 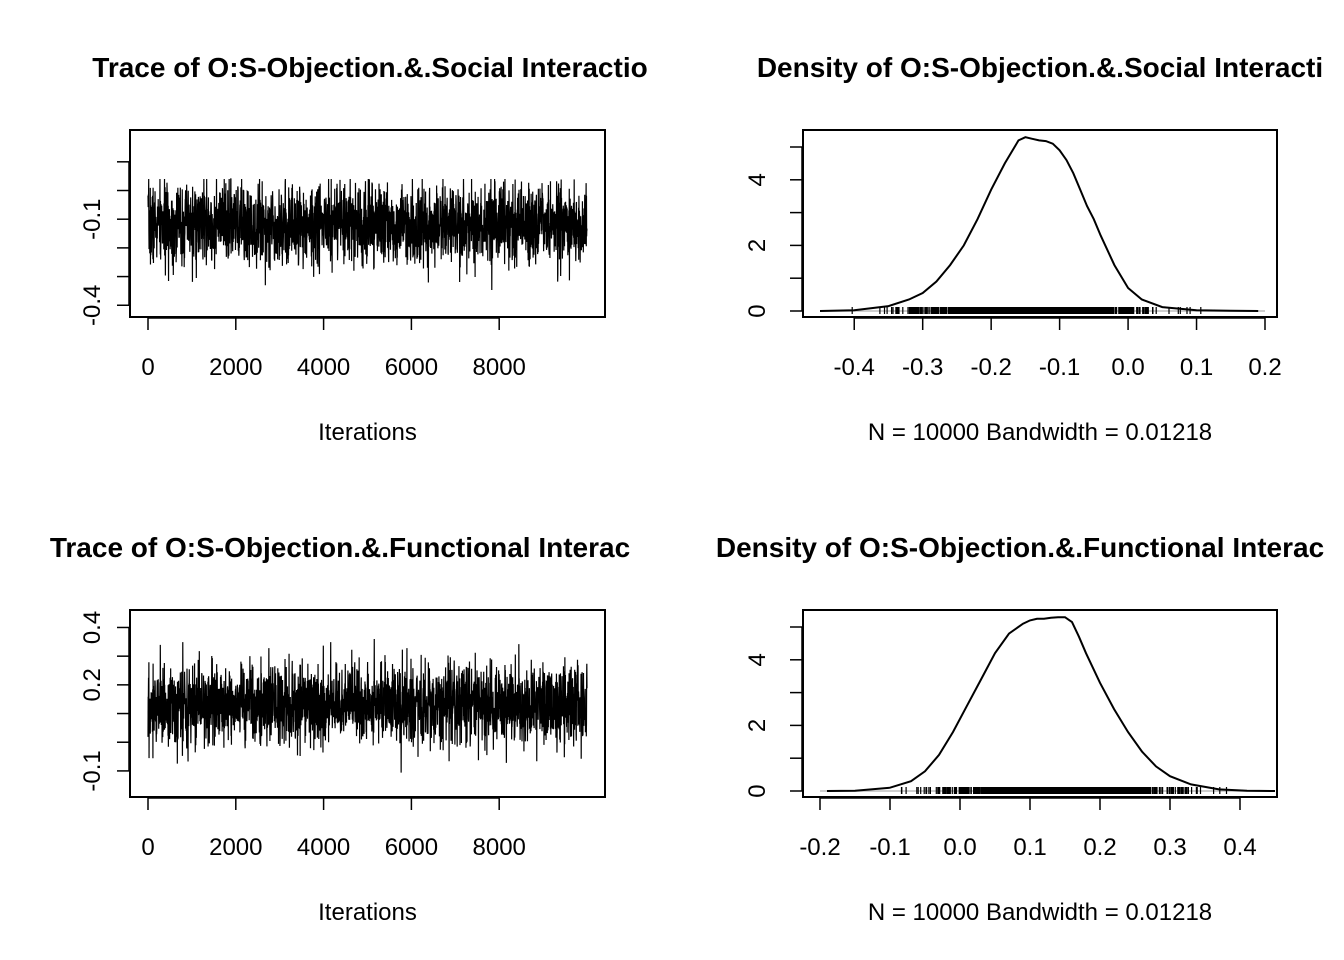 I want to click on x-tick-label: 0.4, so click(x=1239, y=847).